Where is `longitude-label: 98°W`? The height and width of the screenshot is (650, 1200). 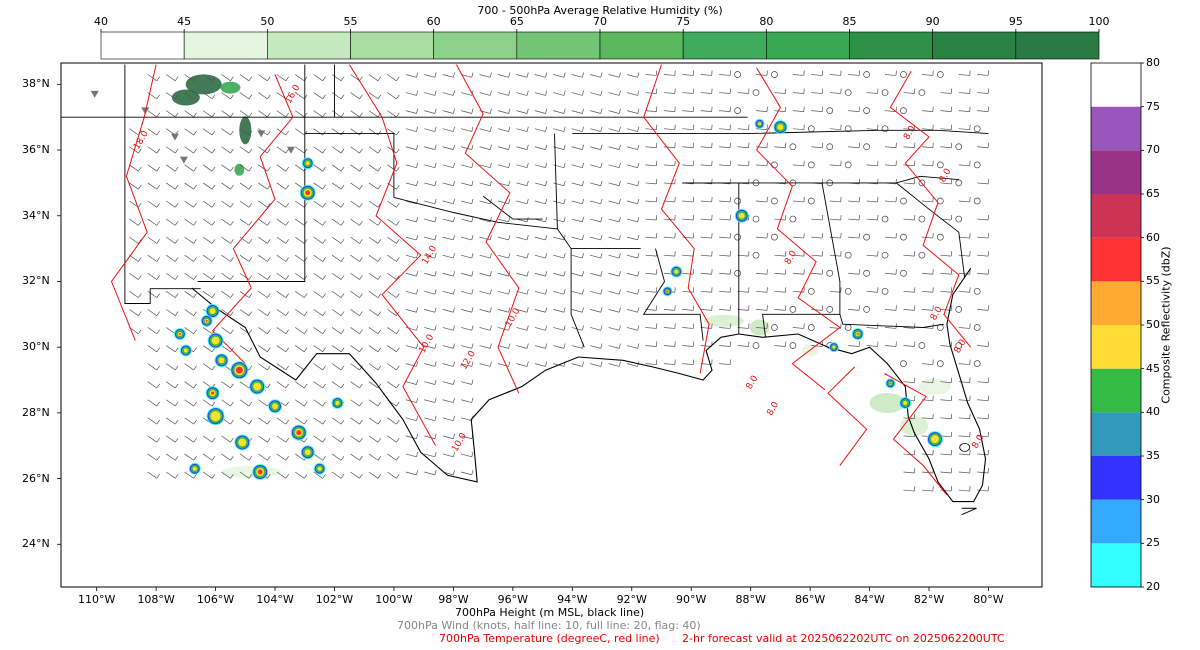
longitude-label: 98°W is located at coordinates (453, 599).